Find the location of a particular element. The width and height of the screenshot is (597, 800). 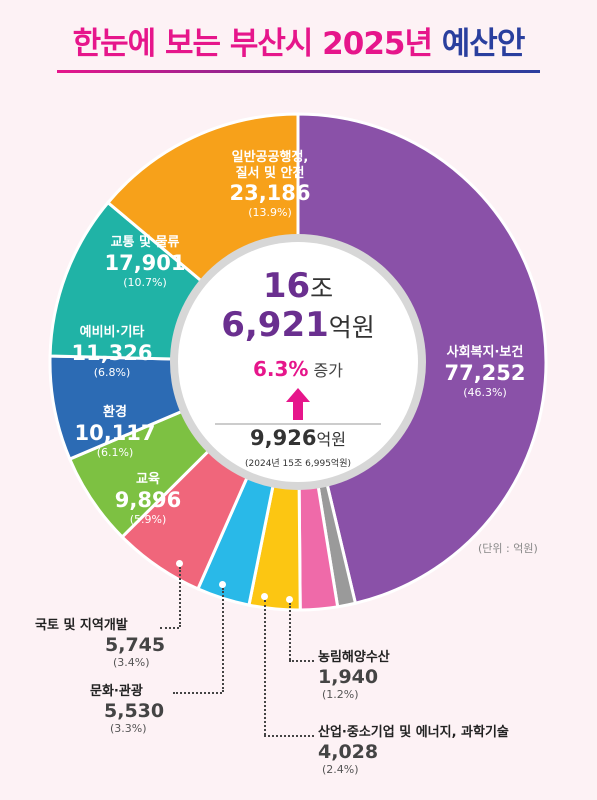

title-part-2: 예산안 is located at coordinates (483, 44).